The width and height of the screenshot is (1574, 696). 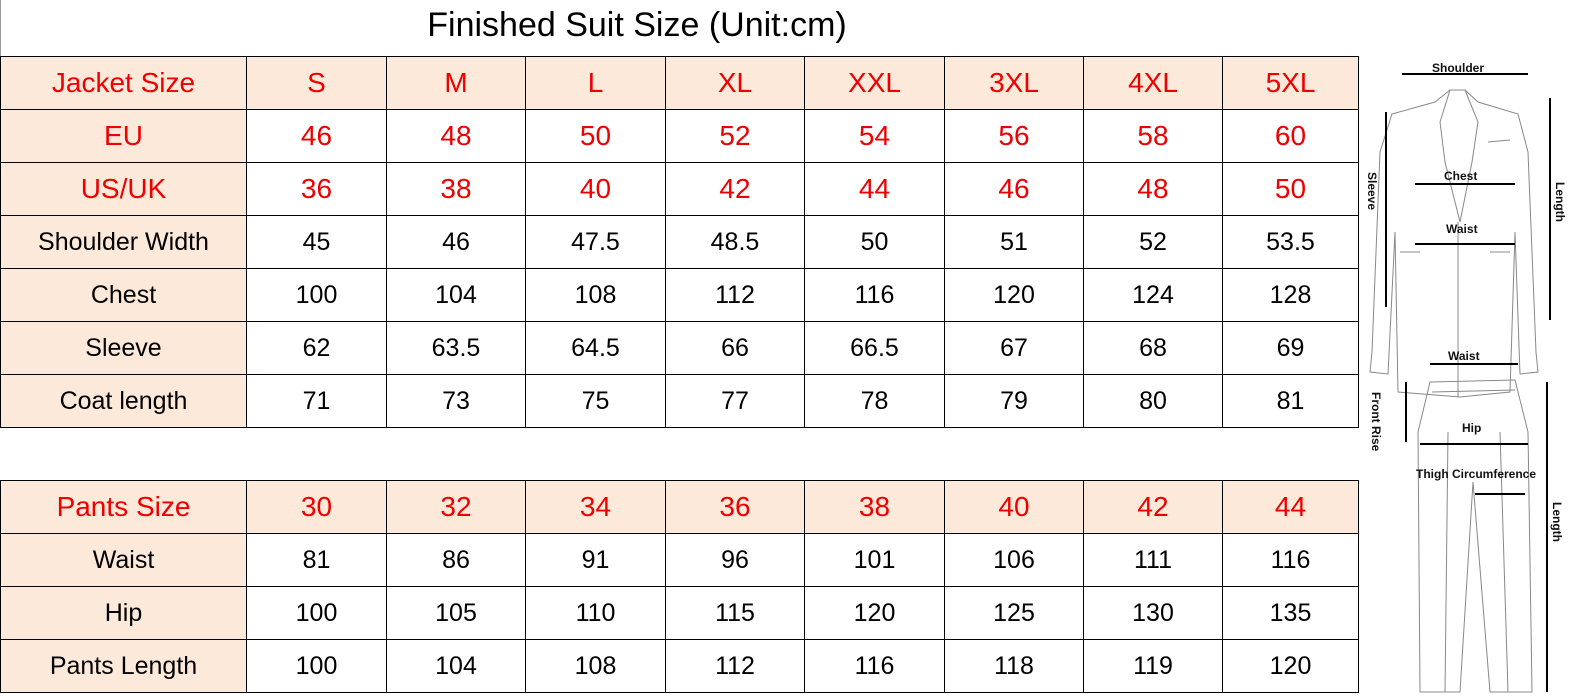 What do you see at coordinates (316, 242) in the screenshot?
I see `table-cell: 45` at bounding box center [316, 242].